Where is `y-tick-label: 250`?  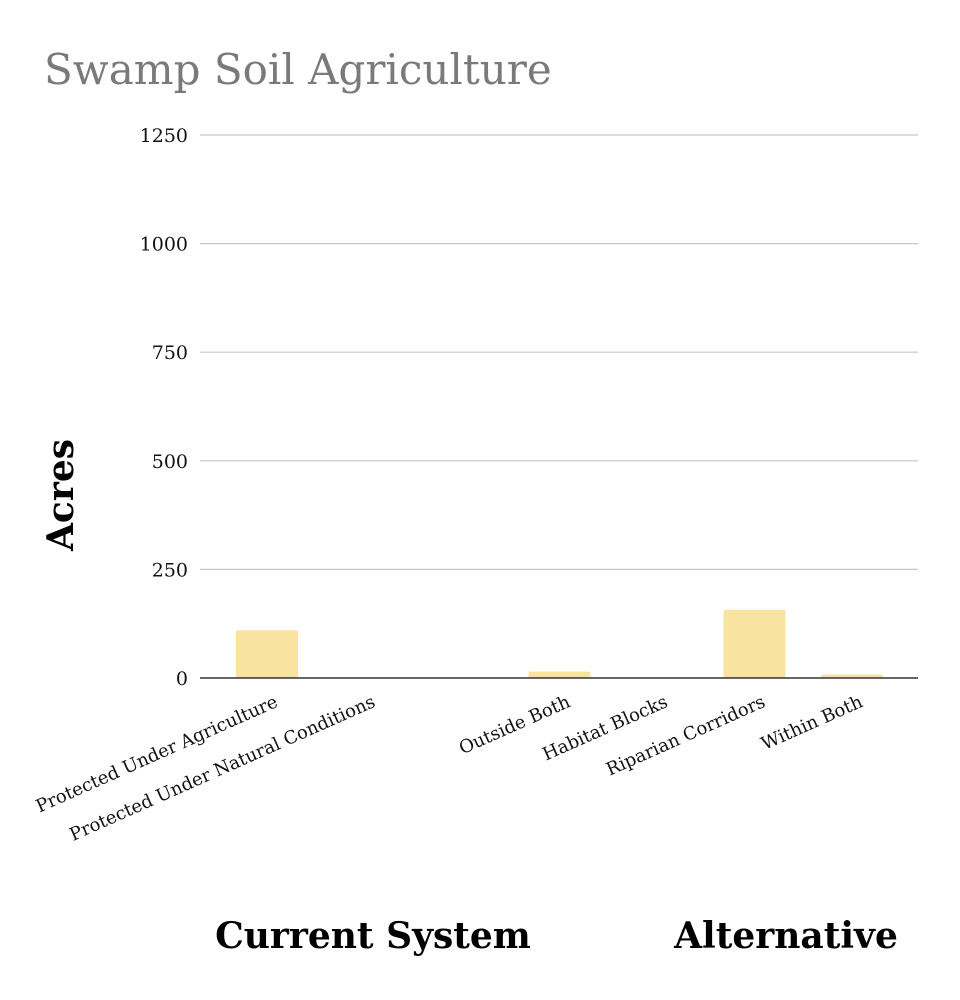 y-tick-label: 250 is located at coordinates (170, 570).